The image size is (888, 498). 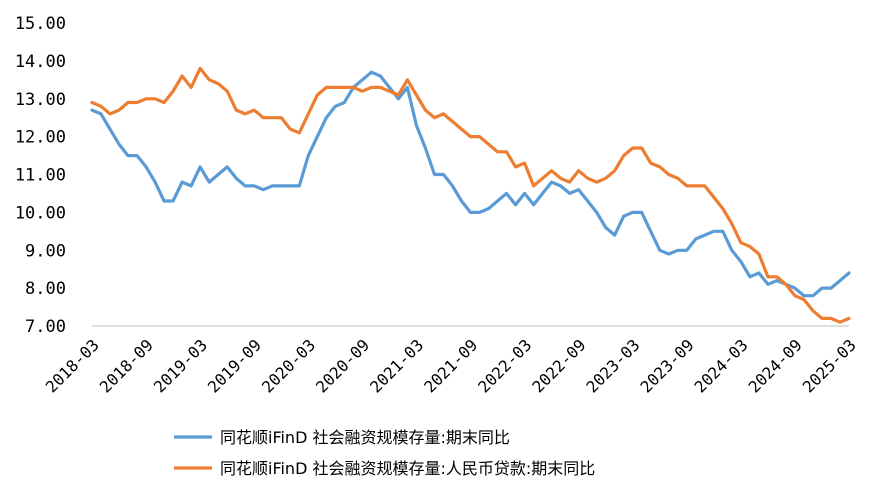 What do you see at coordinates (365, 437) in the screenshot?
I see `legend-label: 同花顺iFinD 社会融资规模存量:期末同比` at bounding box center [365, 437].